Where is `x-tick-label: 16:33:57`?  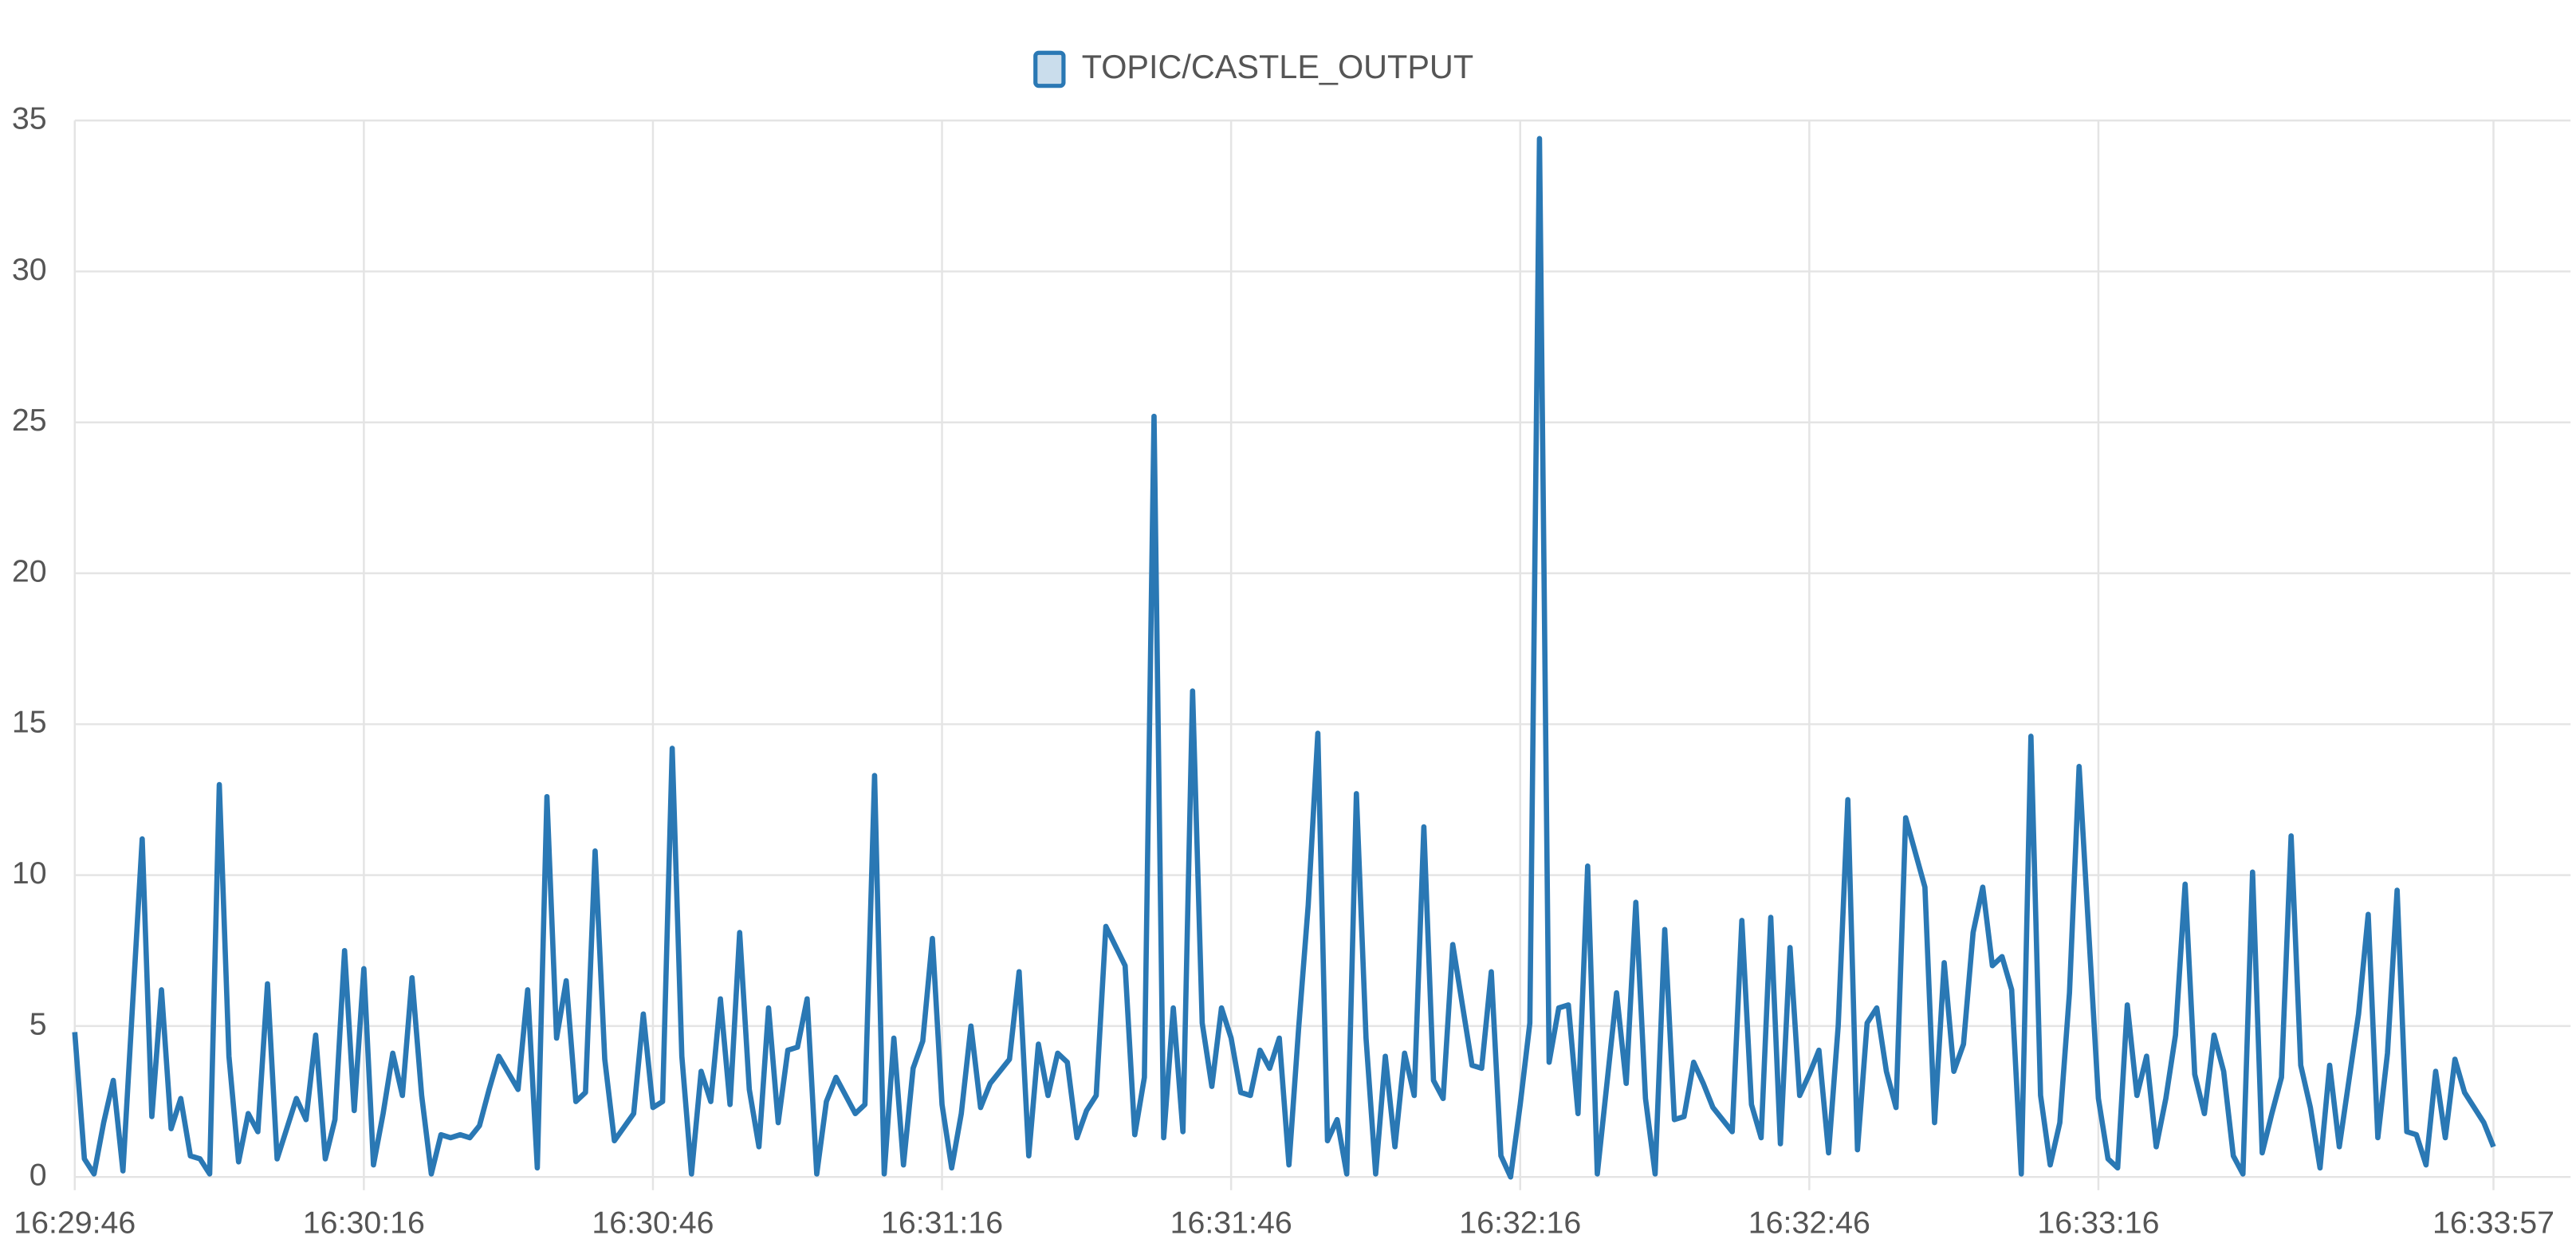 x-tick-label: 16:33:57 is located at coordinates (2493, 1223).